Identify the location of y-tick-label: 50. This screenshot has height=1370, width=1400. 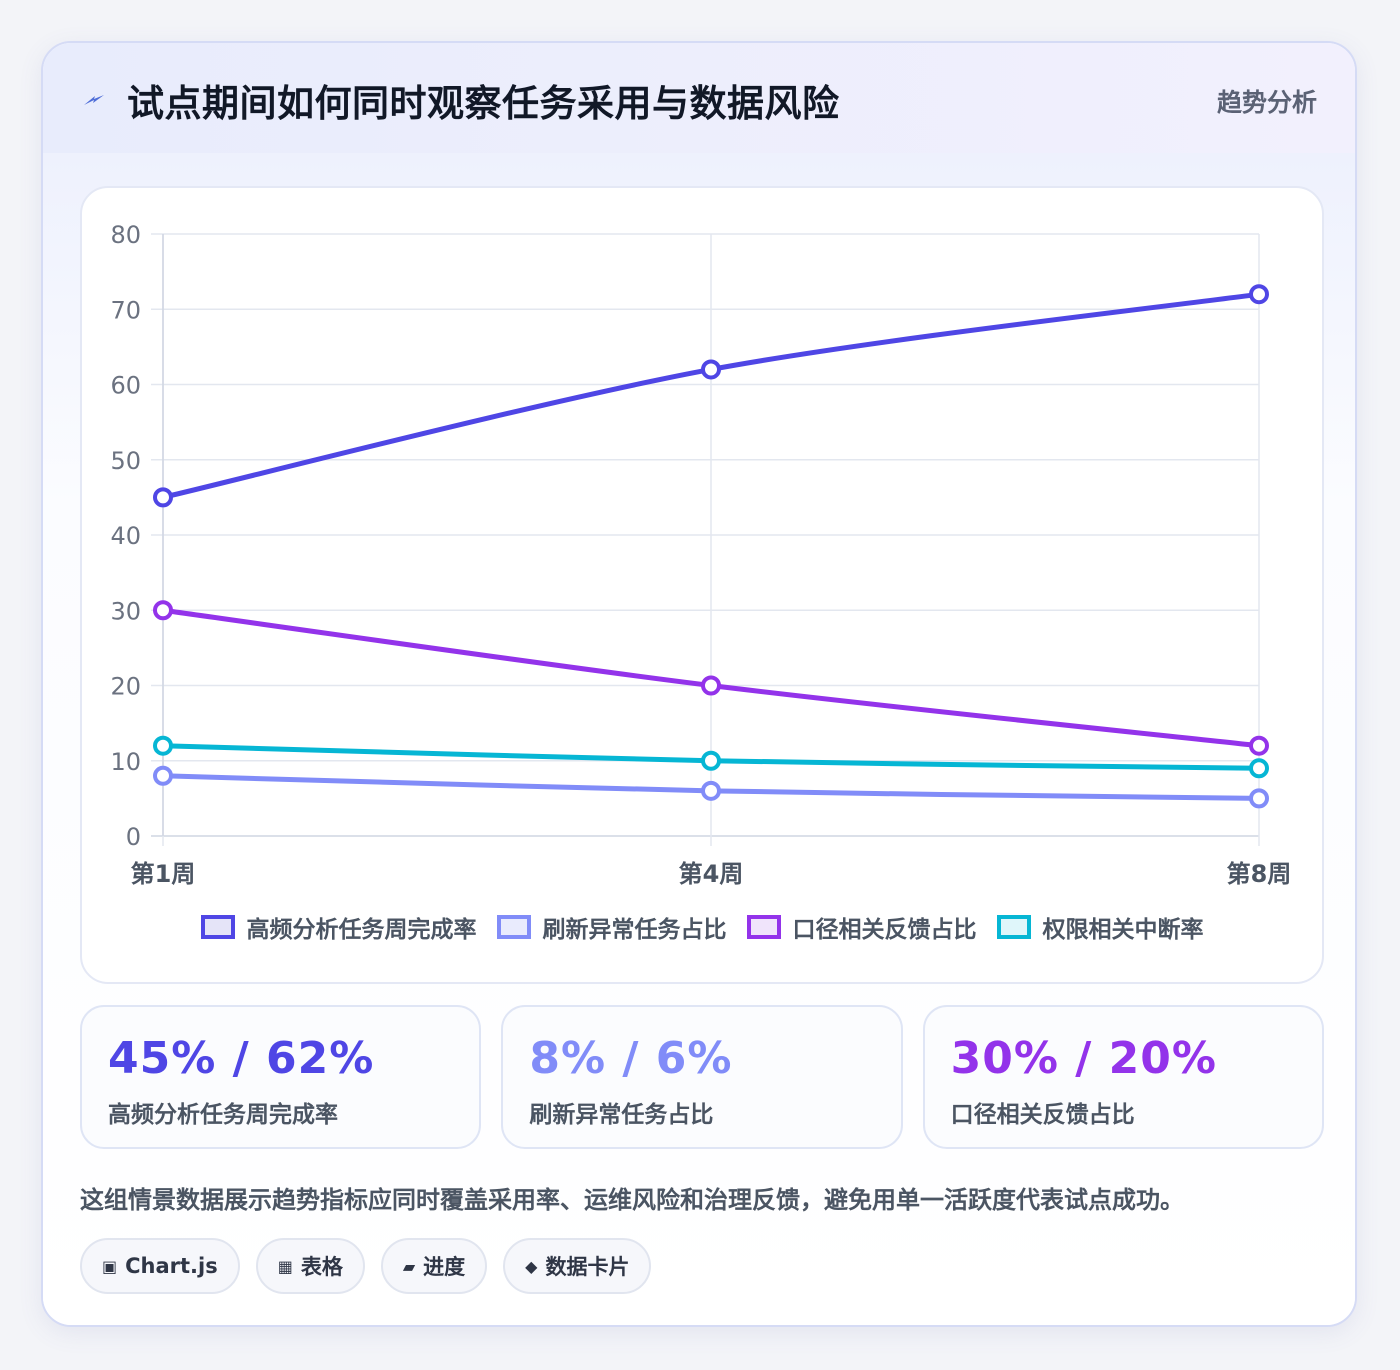
(125, 461).